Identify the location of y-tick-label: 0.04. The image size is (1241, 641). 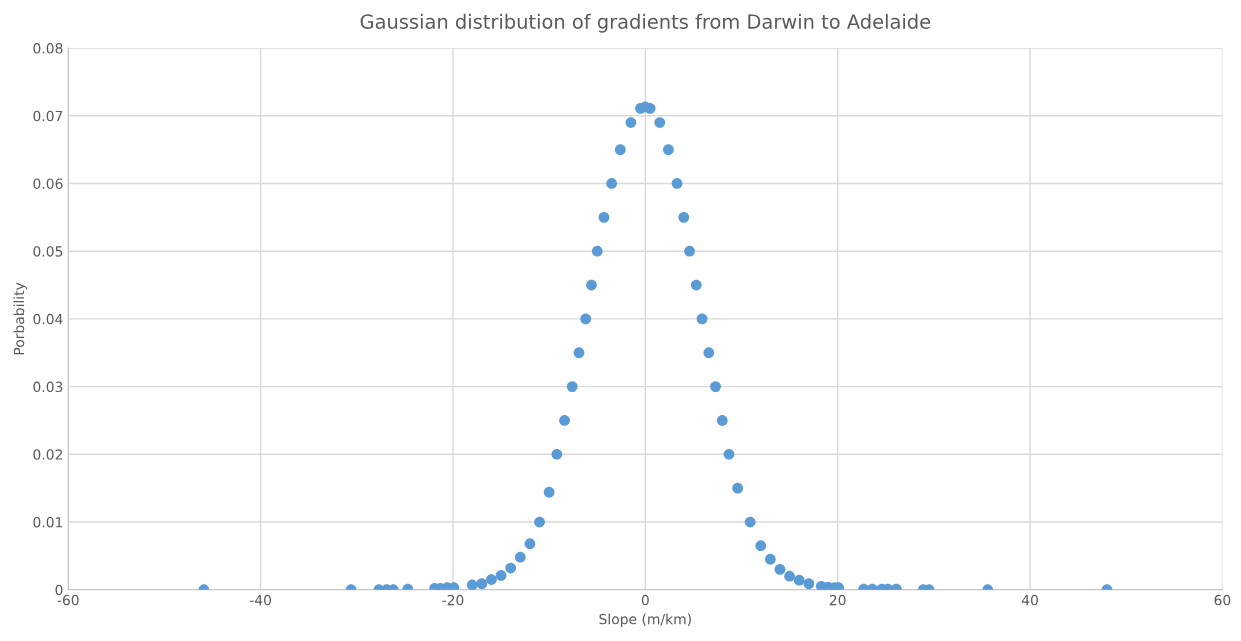
(48, 319).